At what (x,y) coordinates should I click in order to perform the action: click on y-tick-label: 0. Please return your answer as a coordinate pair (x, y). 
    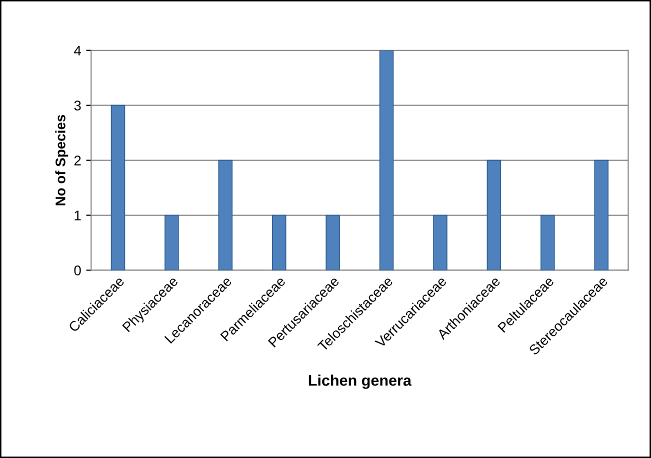
    Looking at the image, I should click on (77, 271).